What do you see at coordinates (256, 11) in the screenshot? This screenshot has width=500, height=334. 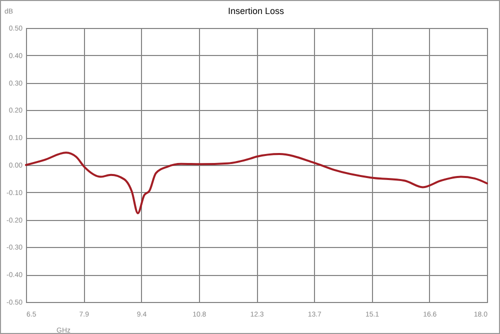 I see `chart-title: Insertion Loss` at bounding box center [256, 11].